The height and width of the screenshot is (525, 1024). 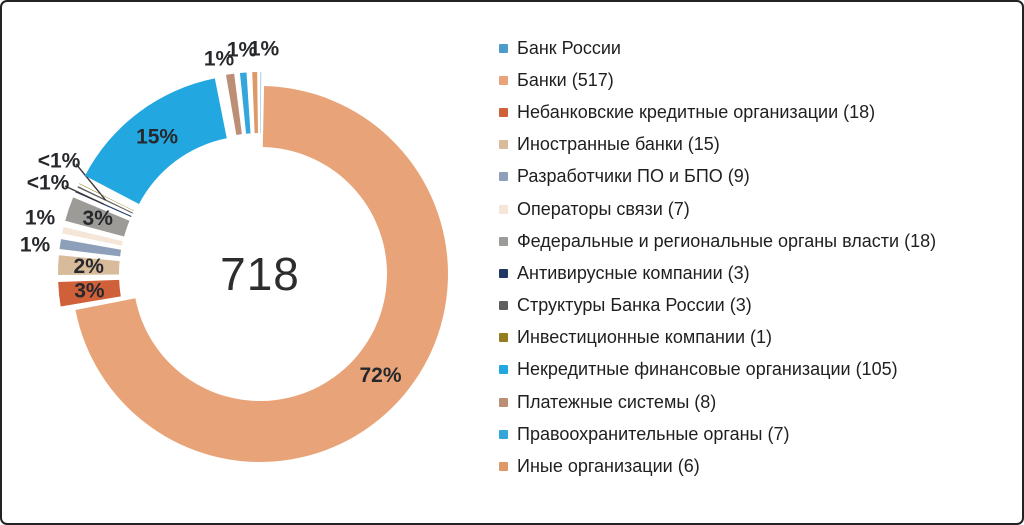 What do you see at coordinates (759, 306) in the screenshot?
I see `legend-item: Структуры Банка России (3)` at bounding box center [759, 306].